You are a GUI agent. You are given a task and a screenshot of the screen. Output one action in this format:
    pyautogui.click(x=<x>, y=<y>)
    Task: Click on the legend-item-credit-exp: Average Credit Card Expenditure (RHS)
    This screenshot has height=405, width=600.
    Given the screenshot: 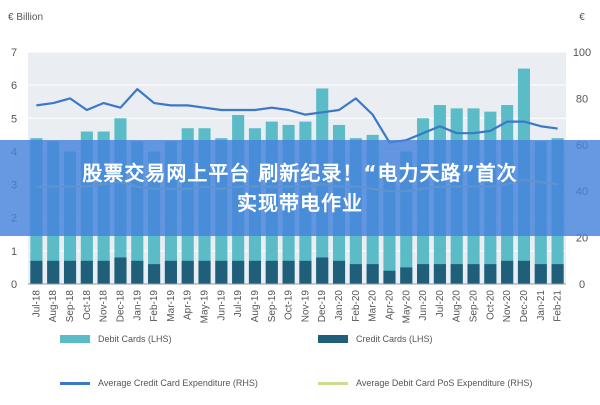 What is the action you would take?
    pyautogui.click(x=159, y=383)
    